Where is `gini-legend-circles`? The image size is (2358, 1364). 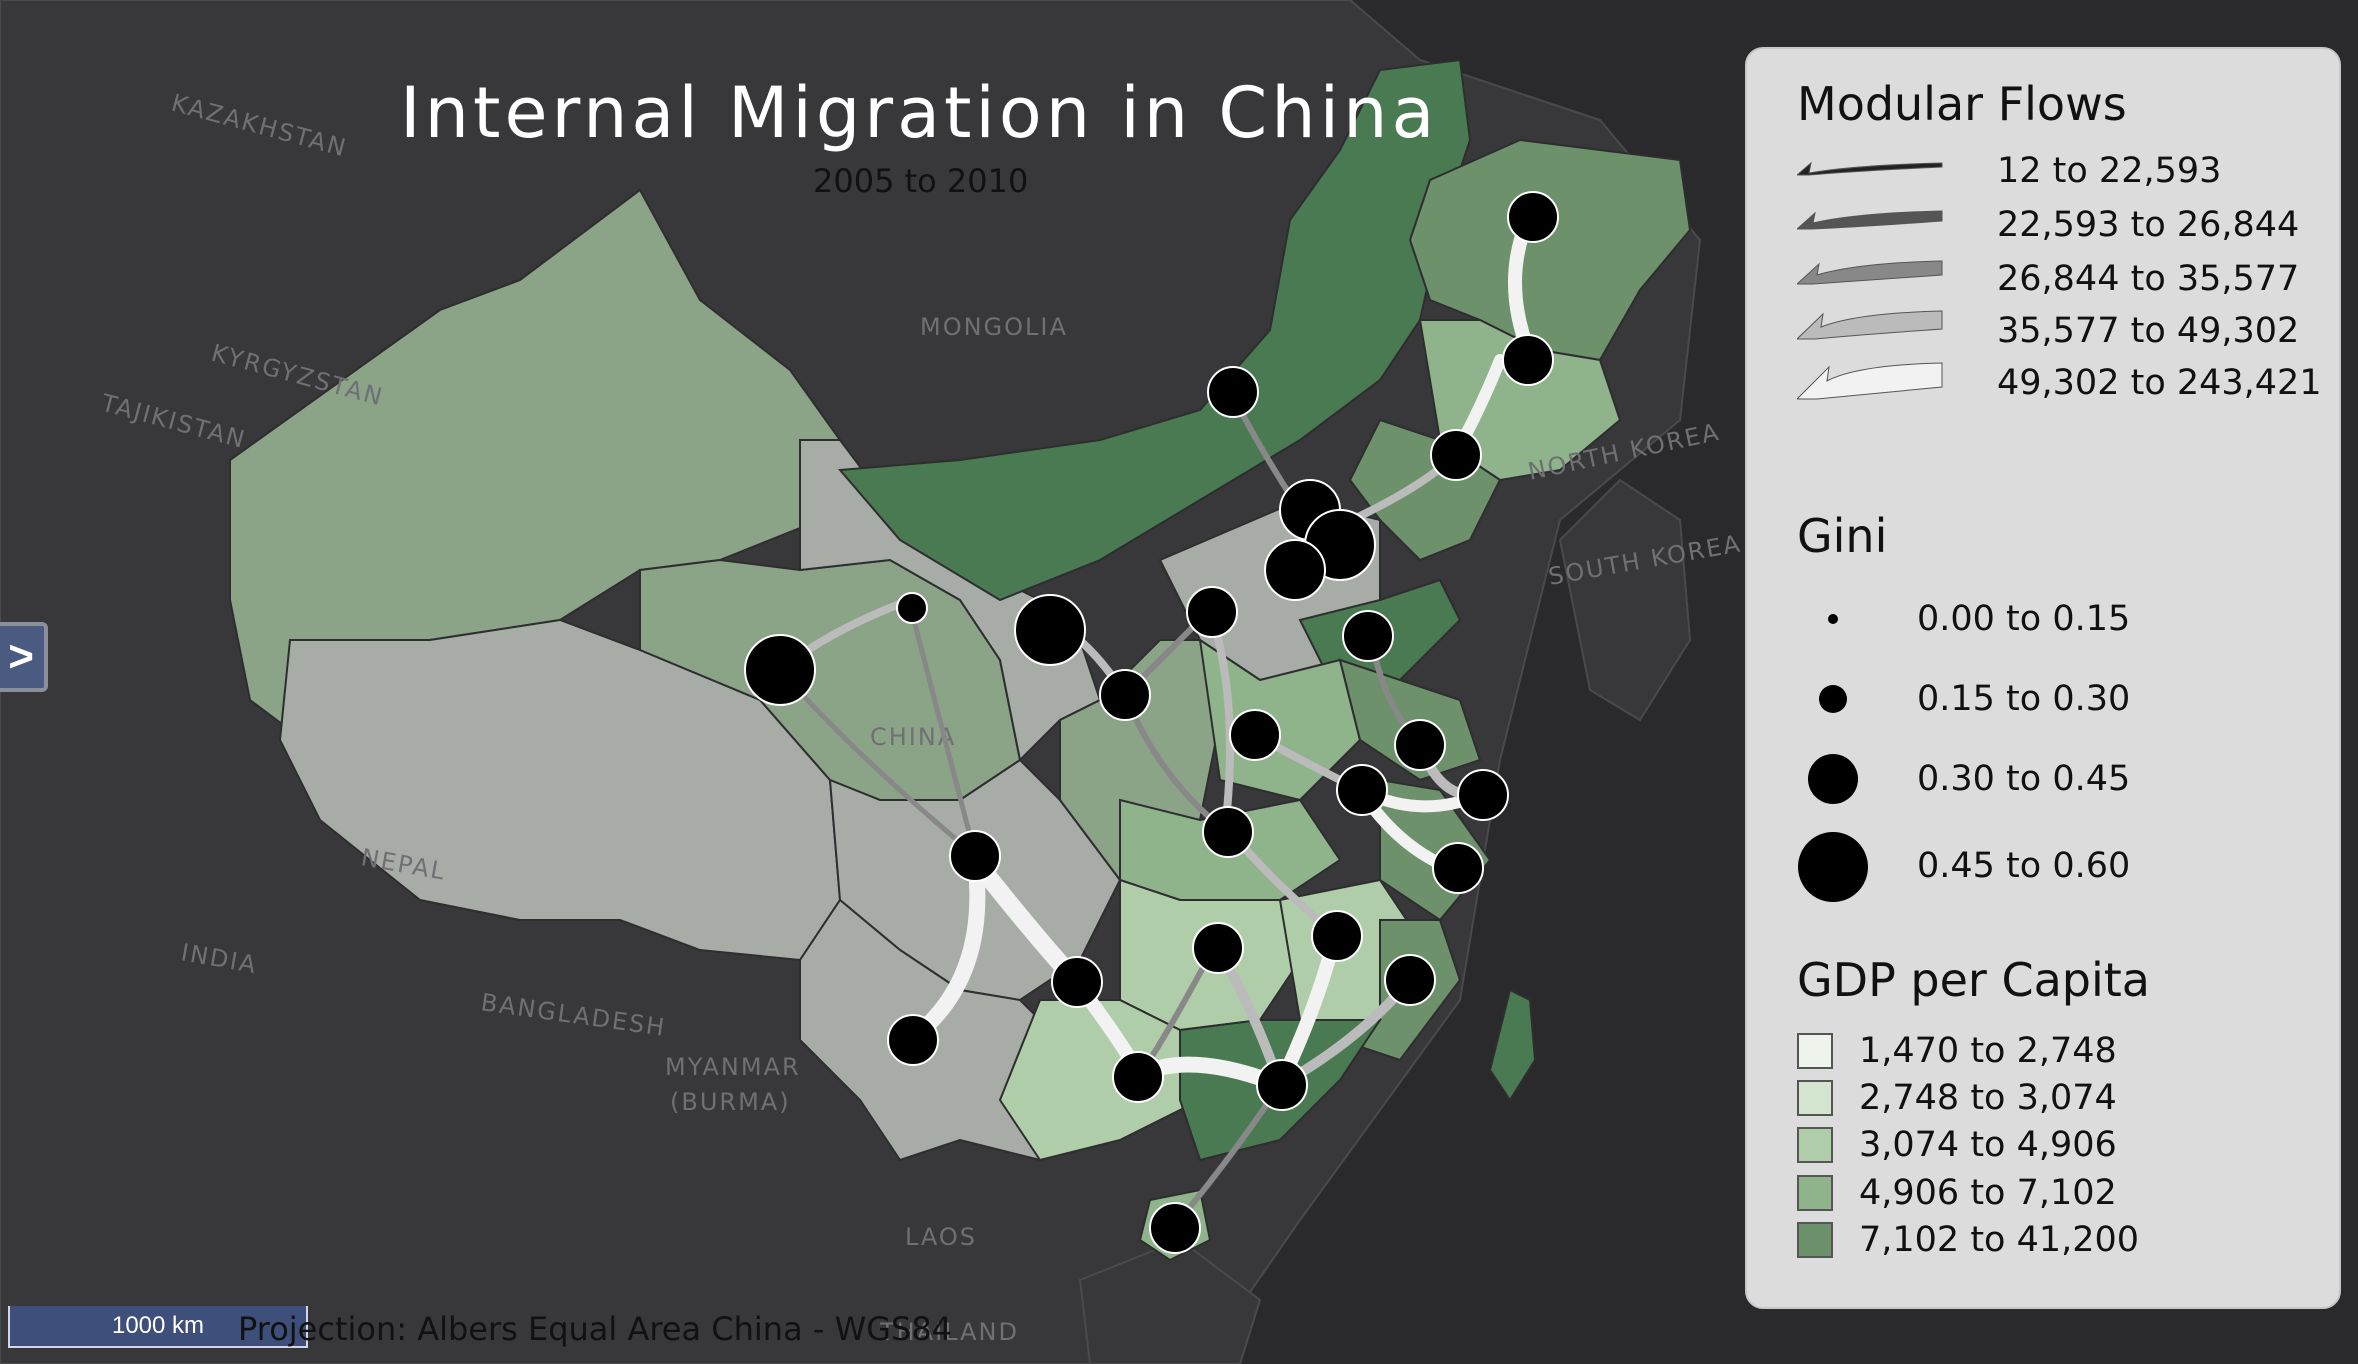 gini-legend-circles is located at coordinates (1833, 758).